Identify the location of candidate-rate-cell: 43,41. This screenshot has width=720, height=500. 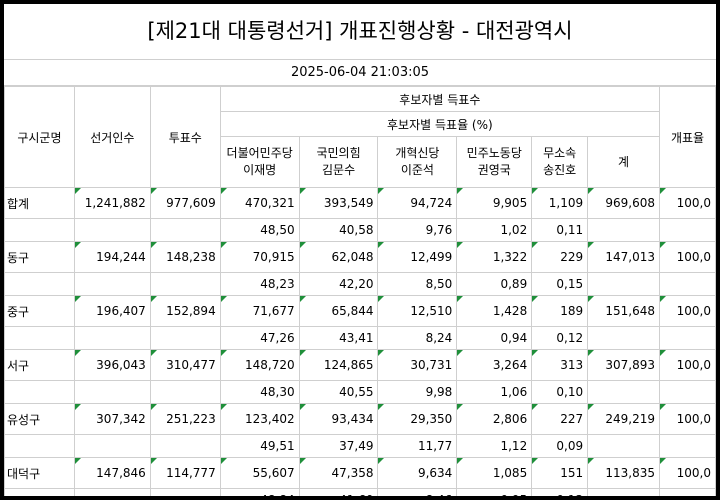
(338, 338).